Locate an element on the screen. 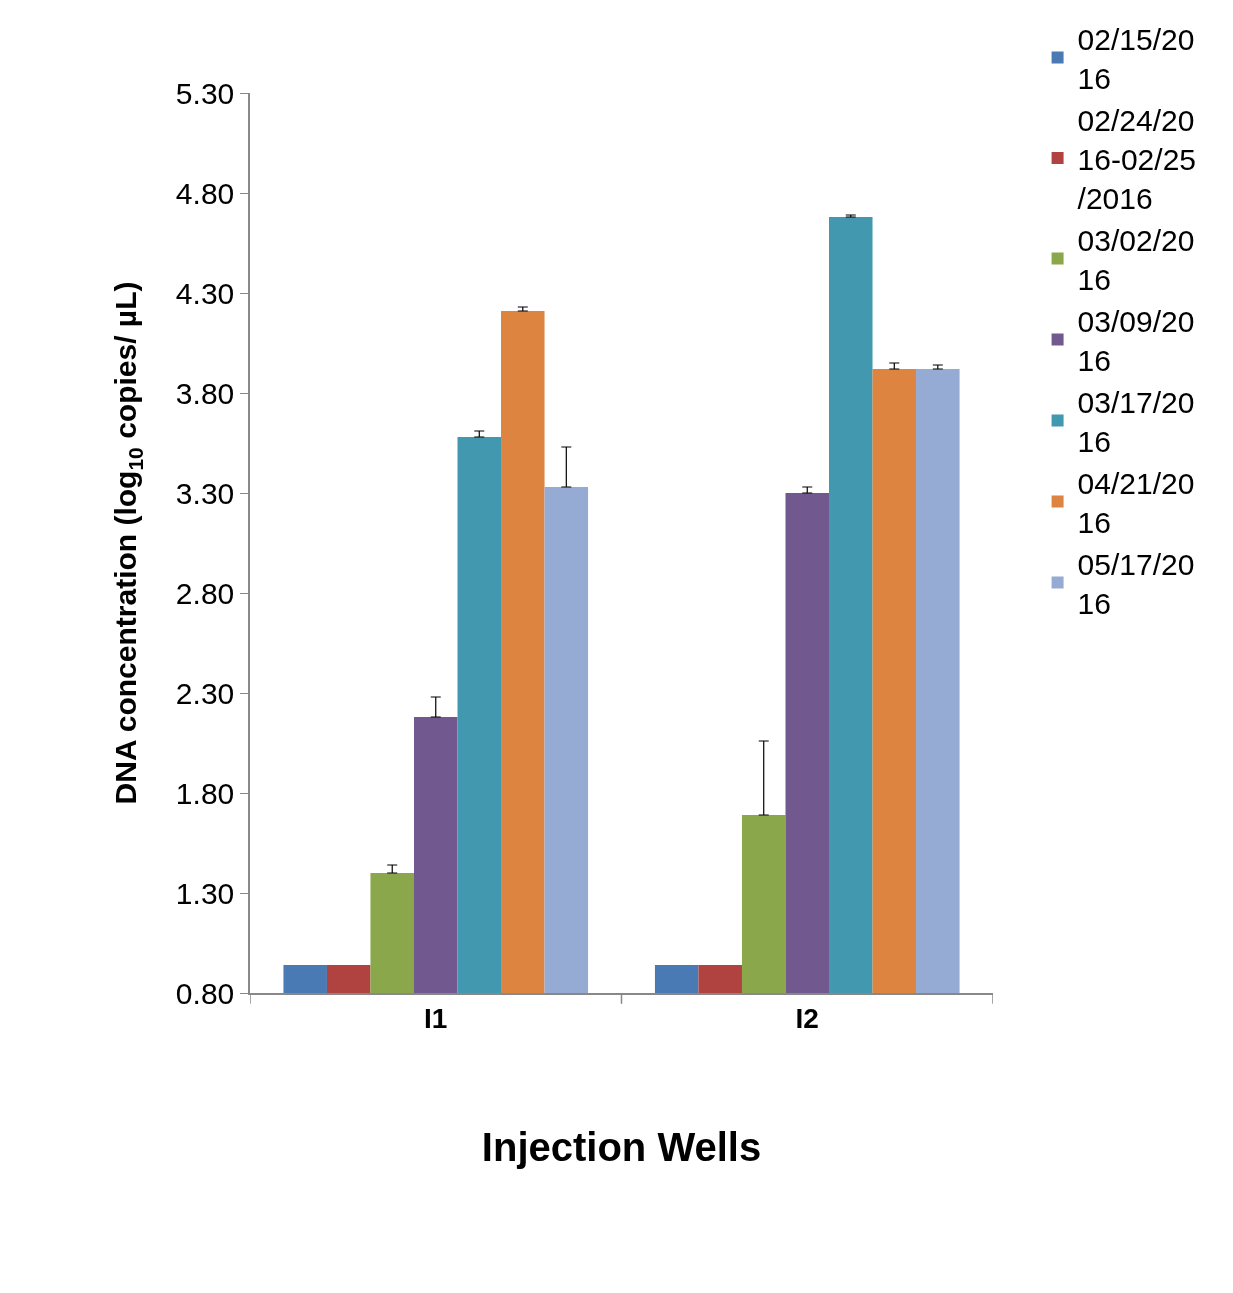 Image resolution: width=1233 pixels, height=1293 pixels. y-tick-label: 5.30 is located at coordinates (205, 93).